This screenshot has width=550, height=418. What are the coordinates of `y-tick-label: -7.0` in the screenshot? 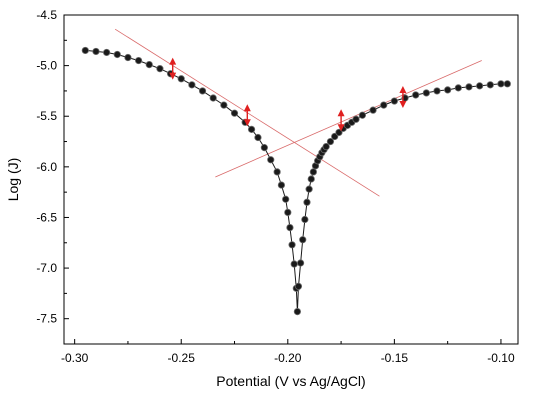 It's located at (46, 268).